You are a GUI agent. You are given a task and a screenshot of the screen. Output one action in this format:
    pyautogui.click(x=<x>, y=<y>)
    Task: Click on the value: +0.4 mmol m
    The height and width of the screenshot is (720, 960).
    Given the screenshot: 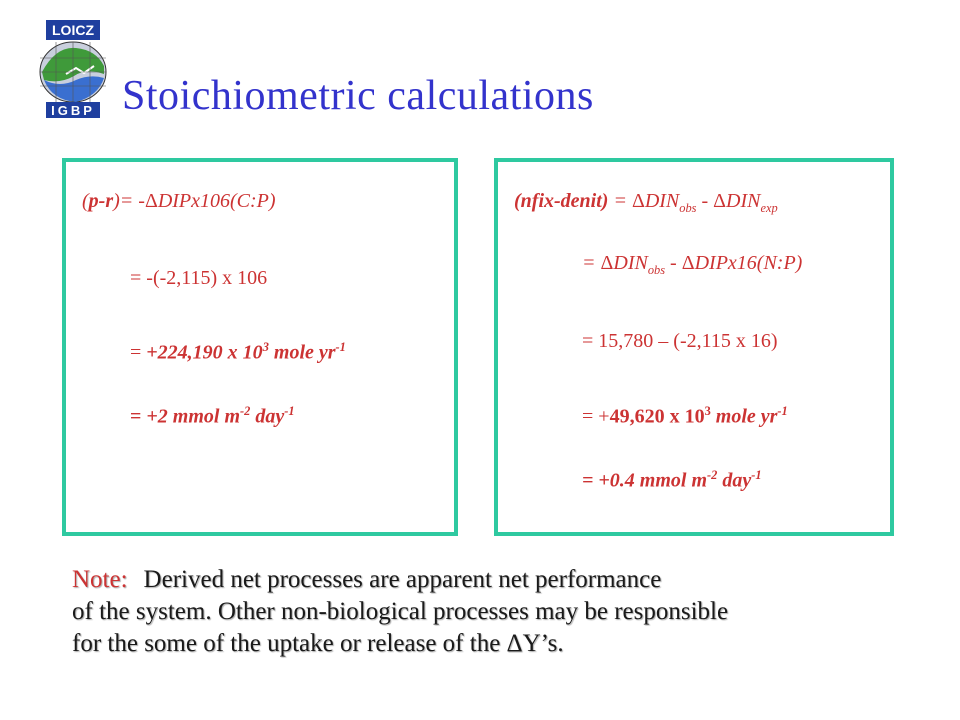 What is the action you would take?
    pyautogui.click(x=653, y=480)
    